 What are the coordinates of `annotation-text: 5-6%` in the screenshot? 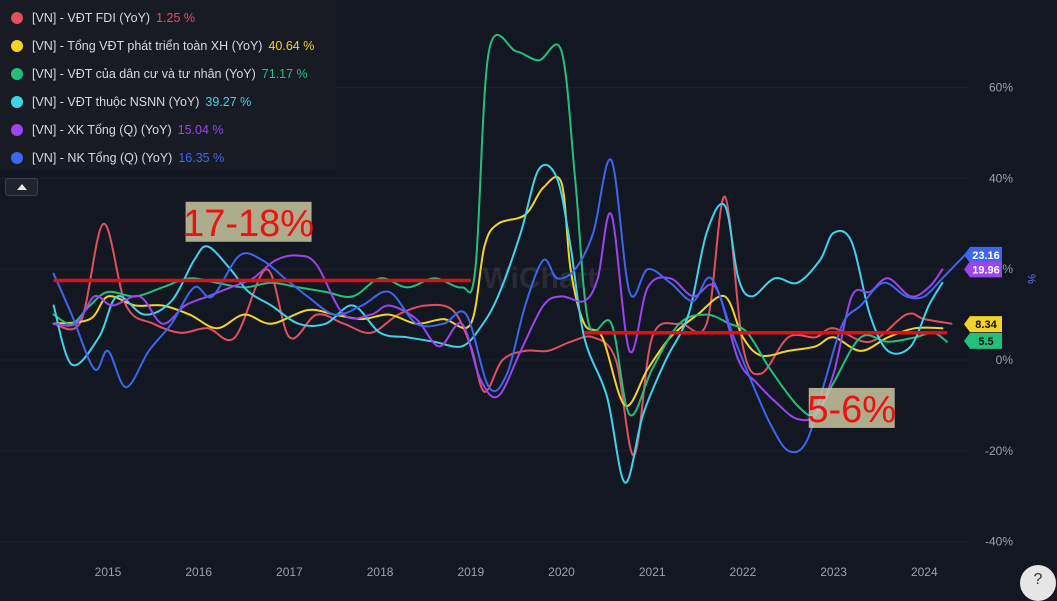 It's located at (851, 410).